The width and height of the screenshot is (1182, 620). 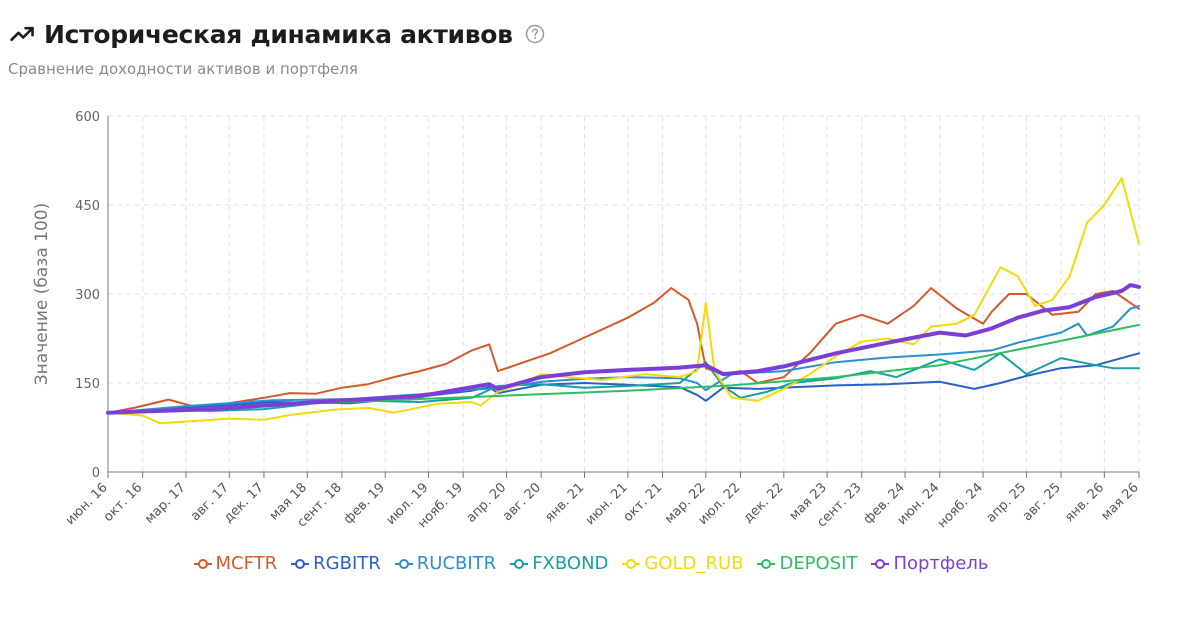 What do you see at coordinates (643, 502) in the screenshot?
I see `x-tick-label: окт. 21` at bounding box center [643, 502].